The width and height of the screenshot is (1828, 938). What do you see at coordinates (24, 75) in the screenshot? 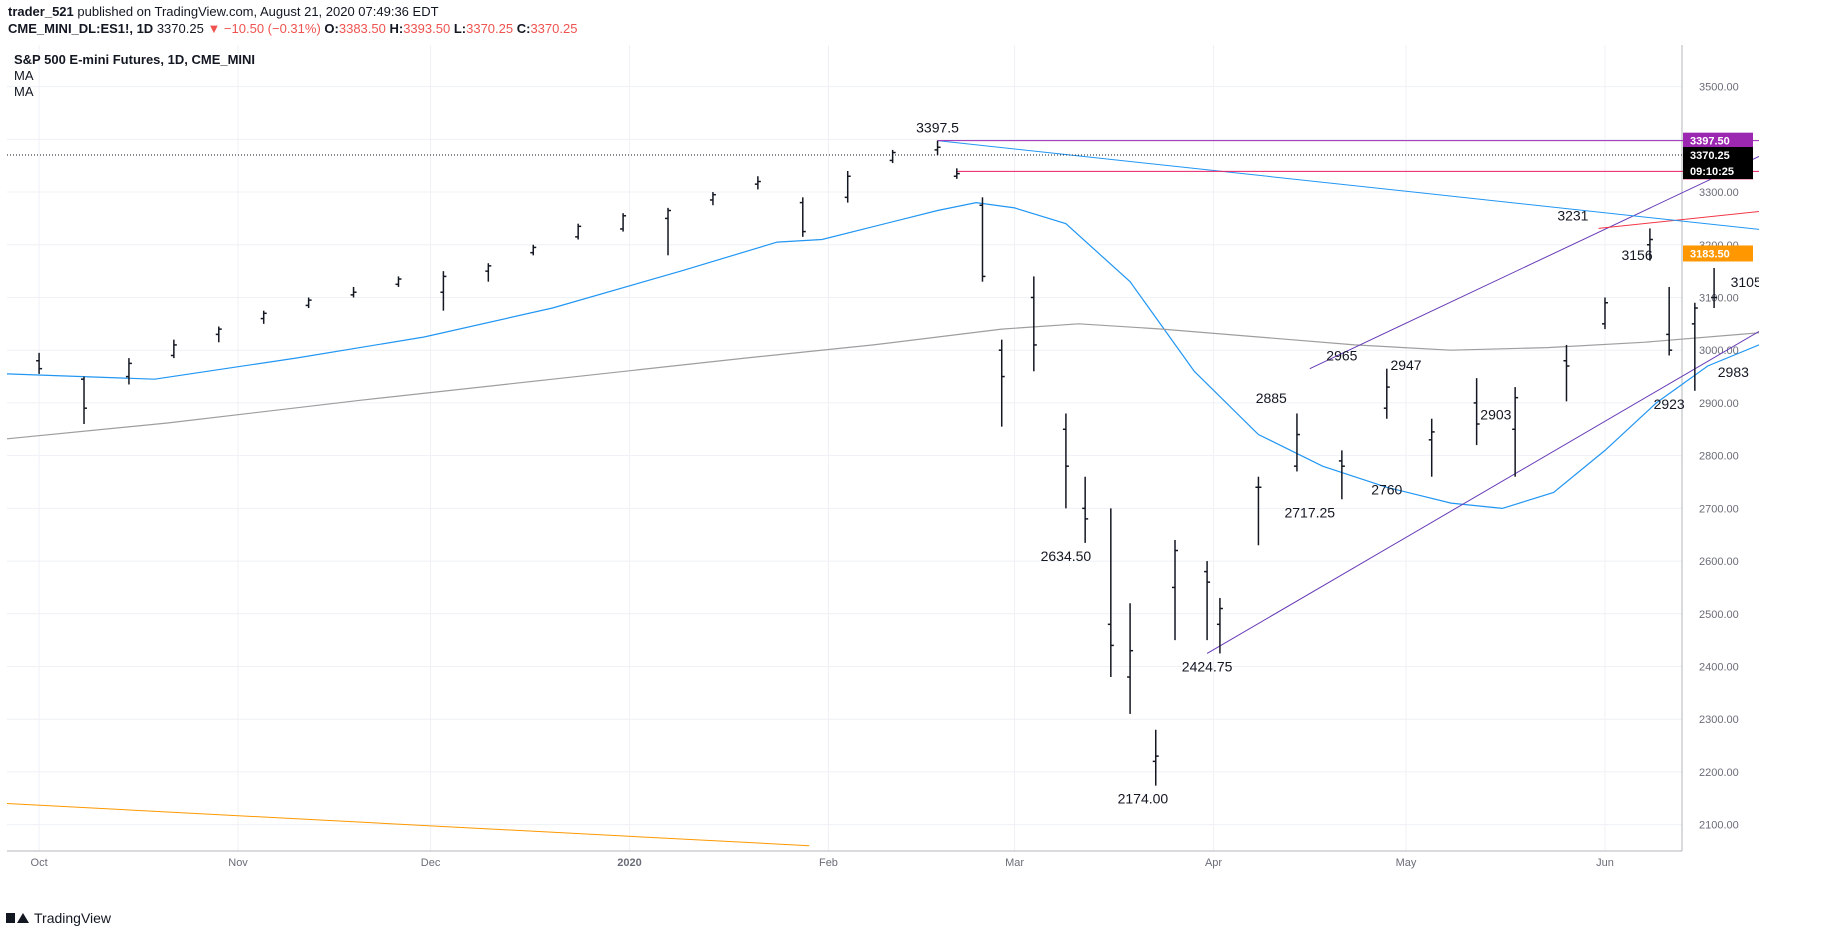
I see `legend-ma-1: MA` at bounding box center [24, 75].